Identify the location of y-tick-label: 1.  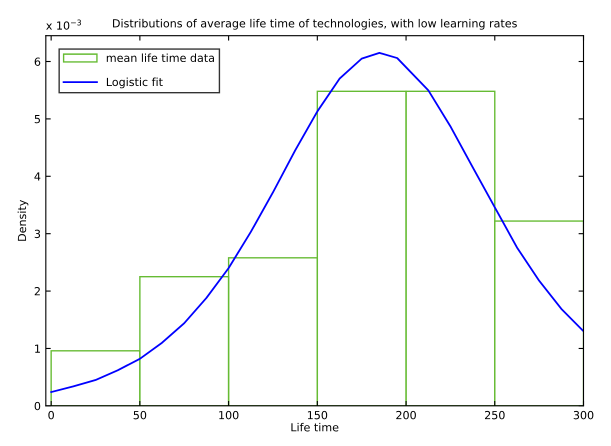
(37, 348).